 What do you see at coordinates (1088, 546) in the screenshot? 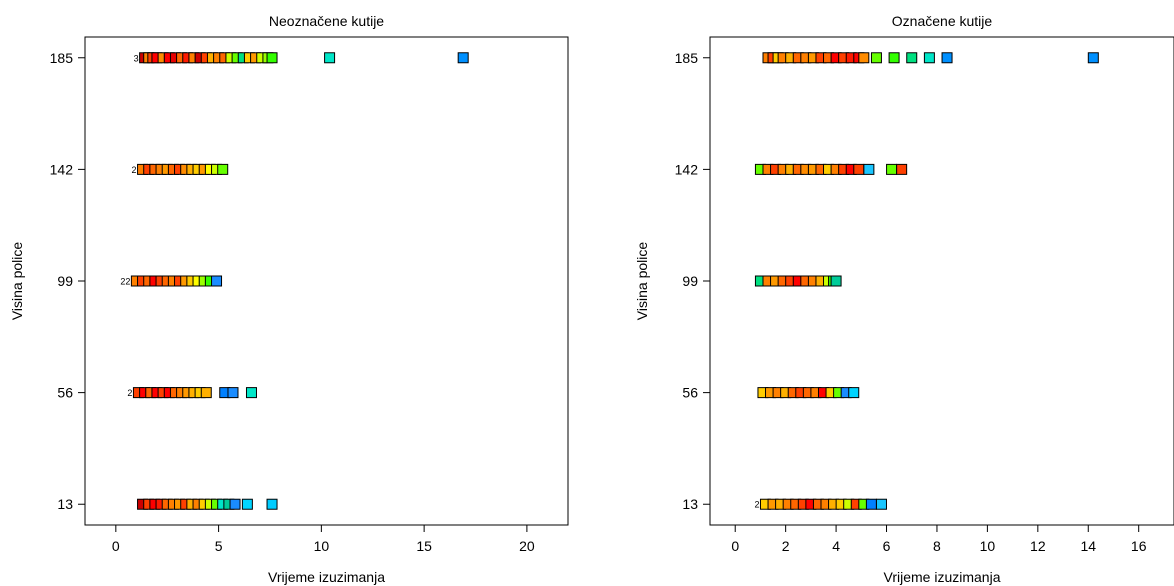
I see `x-tick-label: 14` at bounding box center [1088, 546].